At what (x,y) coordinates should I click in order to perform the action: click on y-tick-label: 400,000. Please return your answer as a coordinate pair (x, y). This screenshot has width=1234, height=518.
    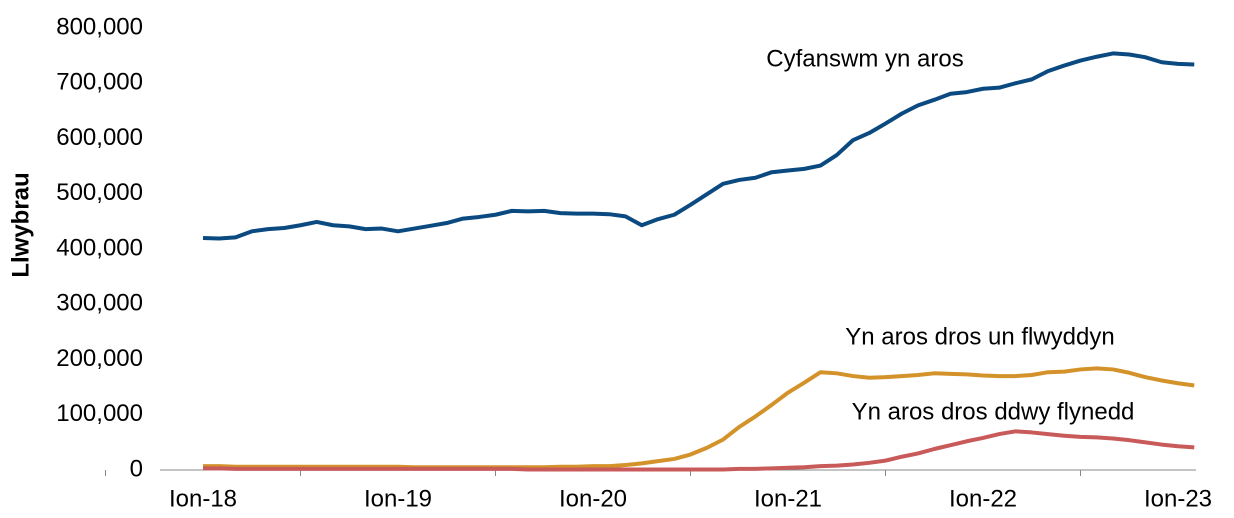
    Looking at the image, I should click on (99, 247).